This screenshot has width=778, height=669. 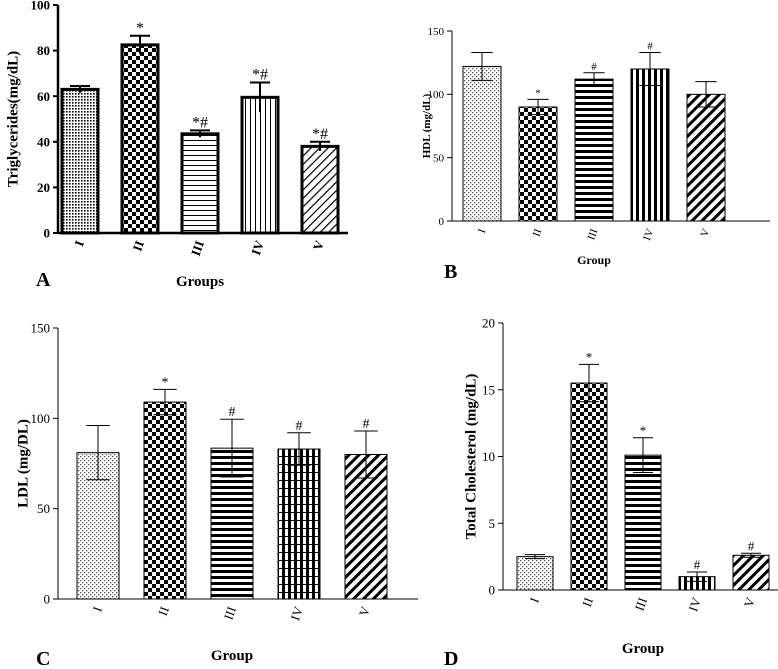 What do you see at coordinates (13, 119) in the screenshot?
I see `y-axis-label: Triglycerides(mg/dL)` at bounding box center [13, 119].